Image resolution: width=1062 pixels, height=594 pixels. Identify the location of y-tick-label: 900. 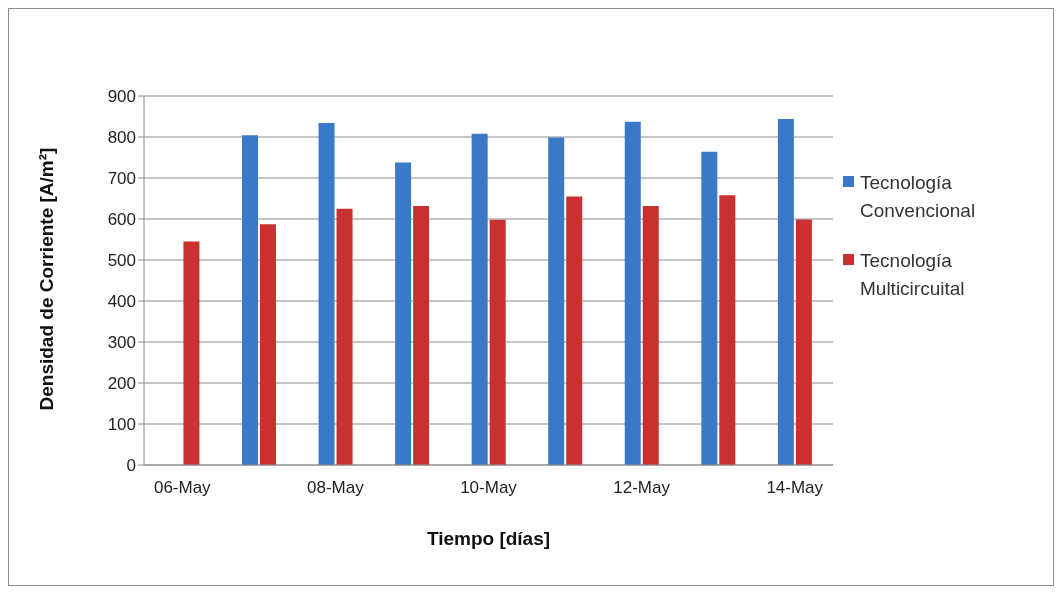
(121, 97).